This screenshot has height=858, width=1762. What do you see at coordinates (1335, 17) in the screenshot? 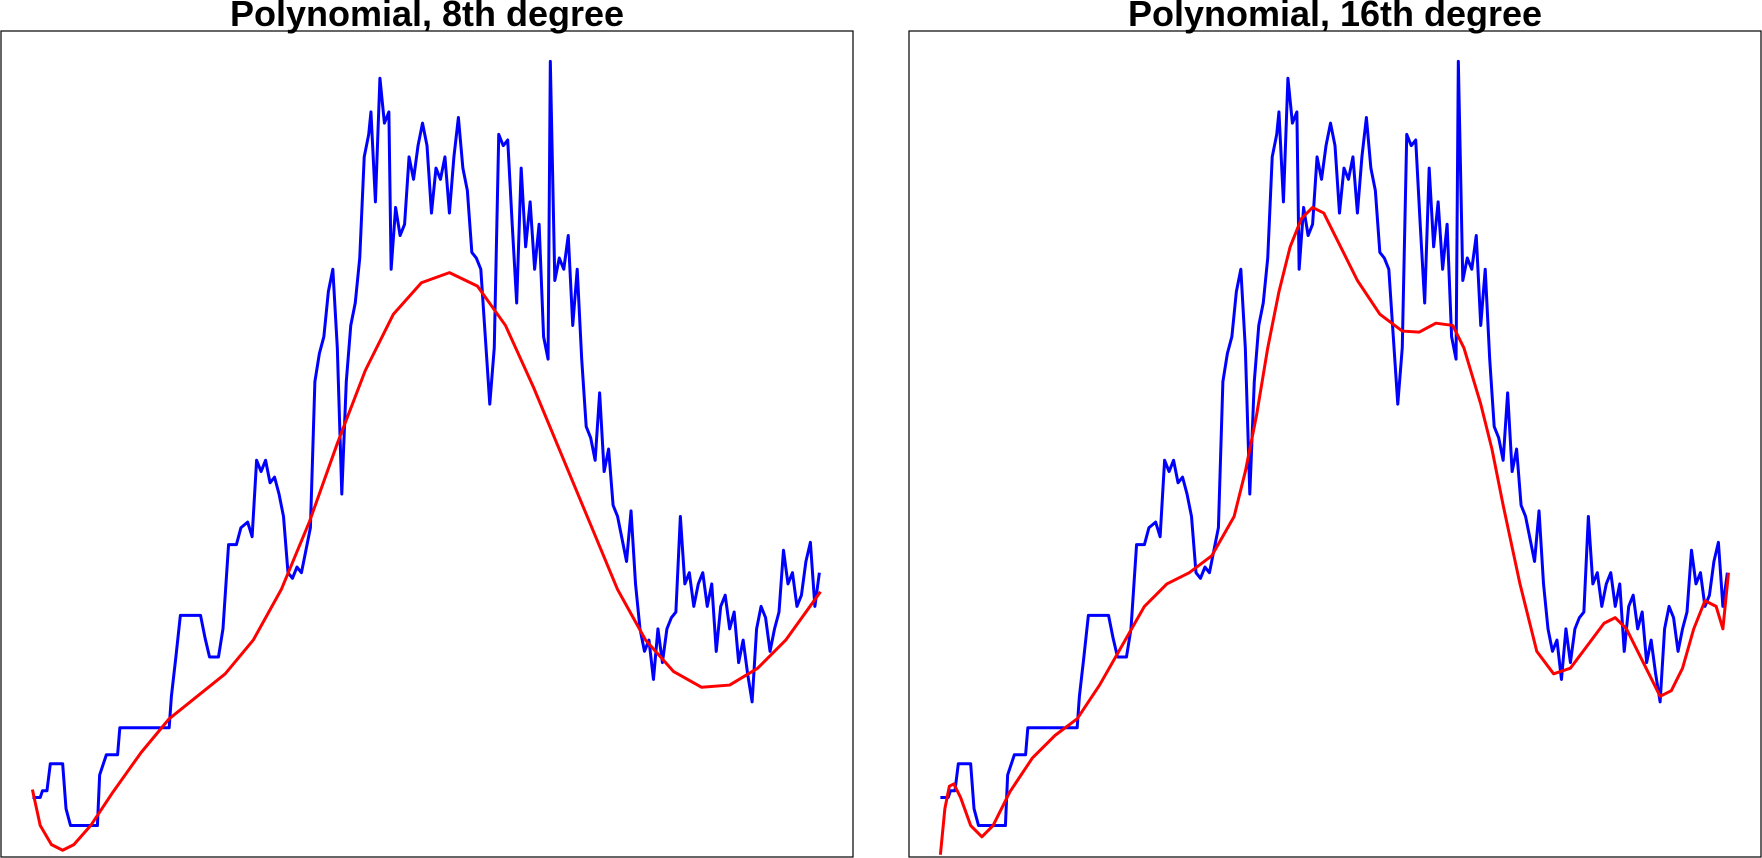
I see `chart-title: Polynomial, 16th degree` at bounding box center [1335, 17].